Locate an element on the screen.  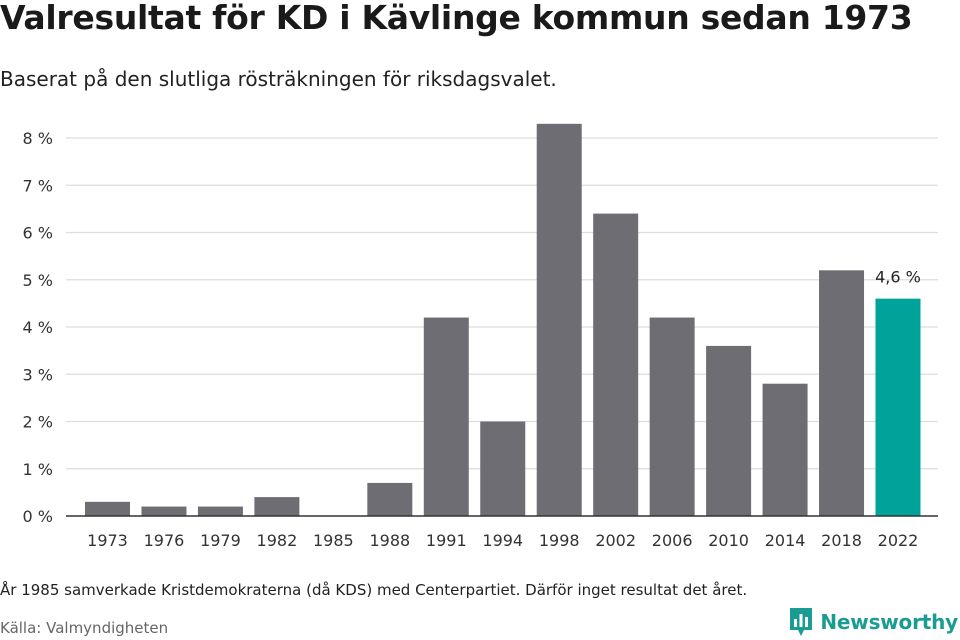
x-tick-label: 1973 is located at coordinates (107, 540).